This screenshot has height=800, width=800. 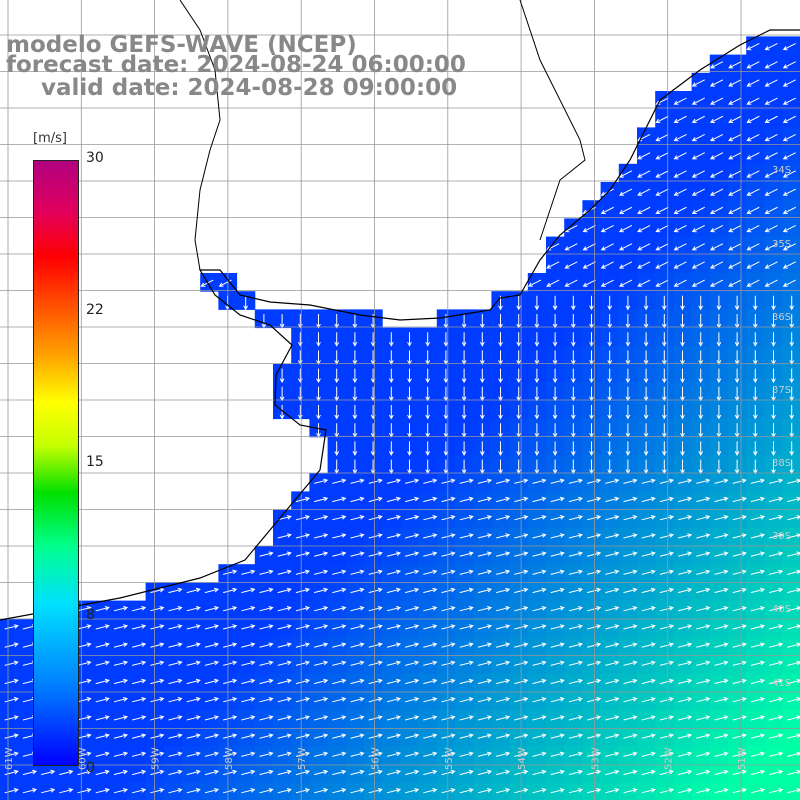 What do you see at coordinates (742, 758) in the screenshot?
I see `lon-label: 51W` at bounding box center [742, 758].